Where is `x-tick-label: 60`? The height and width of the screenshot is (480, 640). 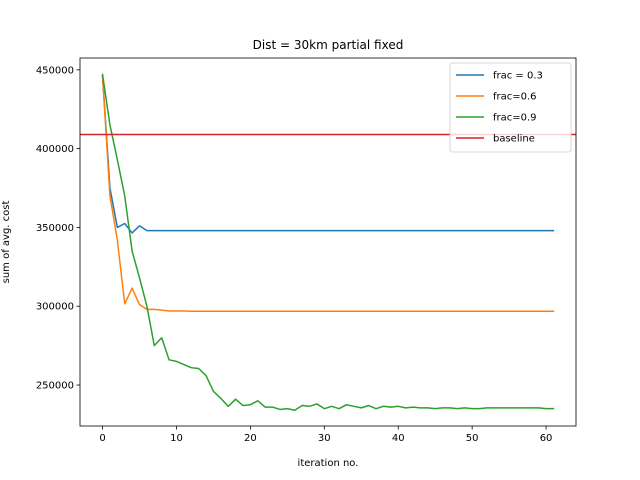 x-tick-label: 60 is located at coordinates (546, 438).